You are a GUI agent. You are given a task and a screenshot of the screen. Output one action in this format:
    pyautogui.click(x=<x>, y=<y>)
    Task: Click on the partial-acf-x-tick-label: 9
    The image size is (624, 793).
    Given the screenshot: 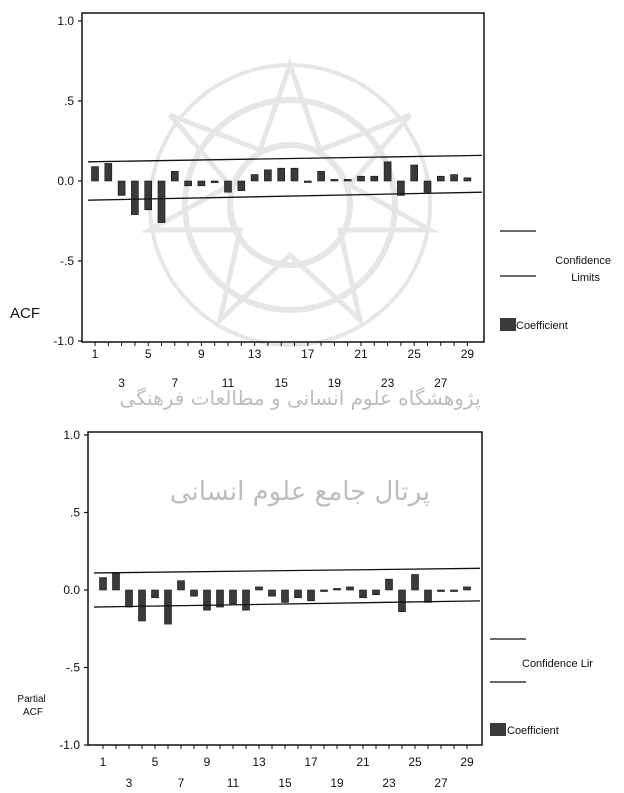 What is the action you would take?
    pyautogui.click(x=207, y=762)
    